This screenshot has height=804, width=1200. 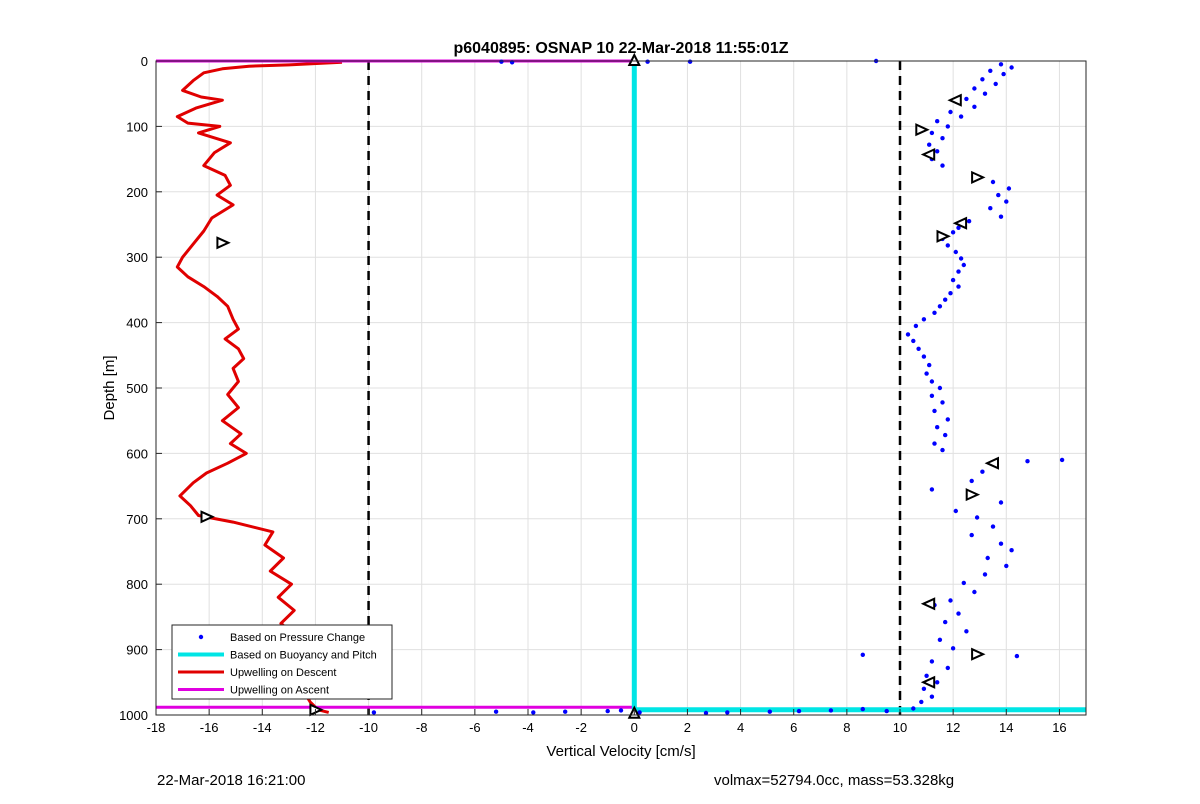 I want to click on x-tick-label: -16, so click(x=209, y=727).